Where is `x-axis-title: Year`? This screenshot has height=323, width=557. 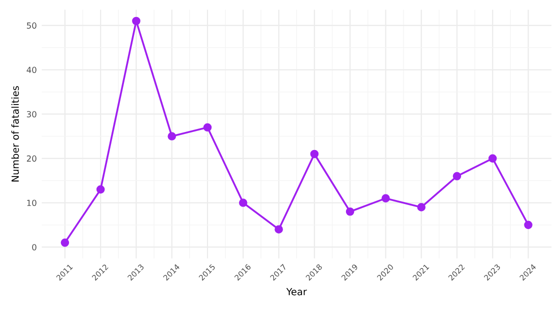 x-axis-title: Year is located at coordinates (296, 292).